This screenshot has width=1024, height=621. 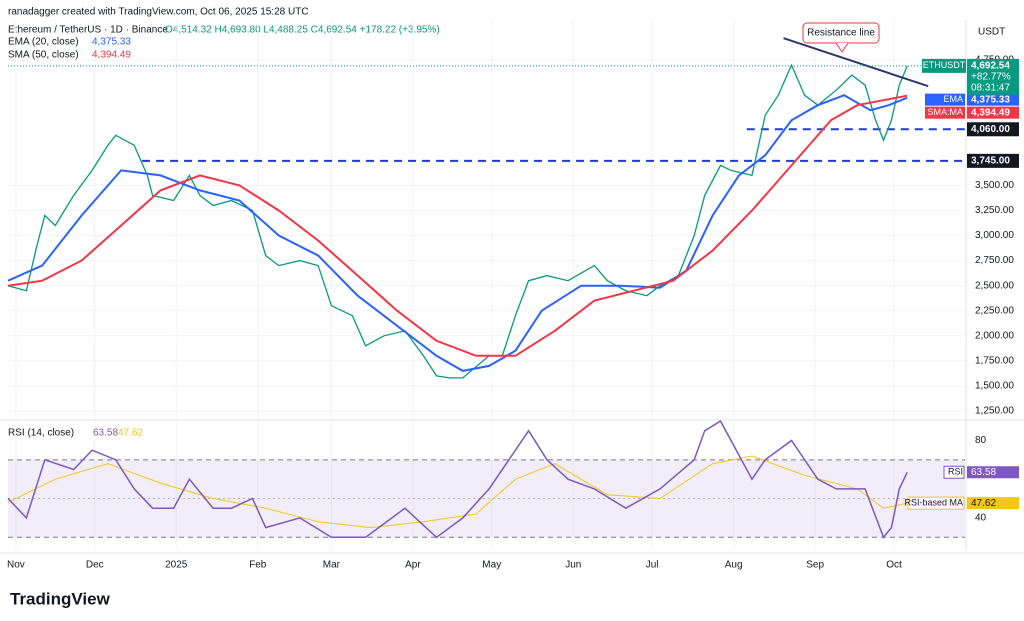 What do you see at coordinates (95, 565) in the screenshot?
I see `x-tick-label: Dec` at bounding box center [95, 565].